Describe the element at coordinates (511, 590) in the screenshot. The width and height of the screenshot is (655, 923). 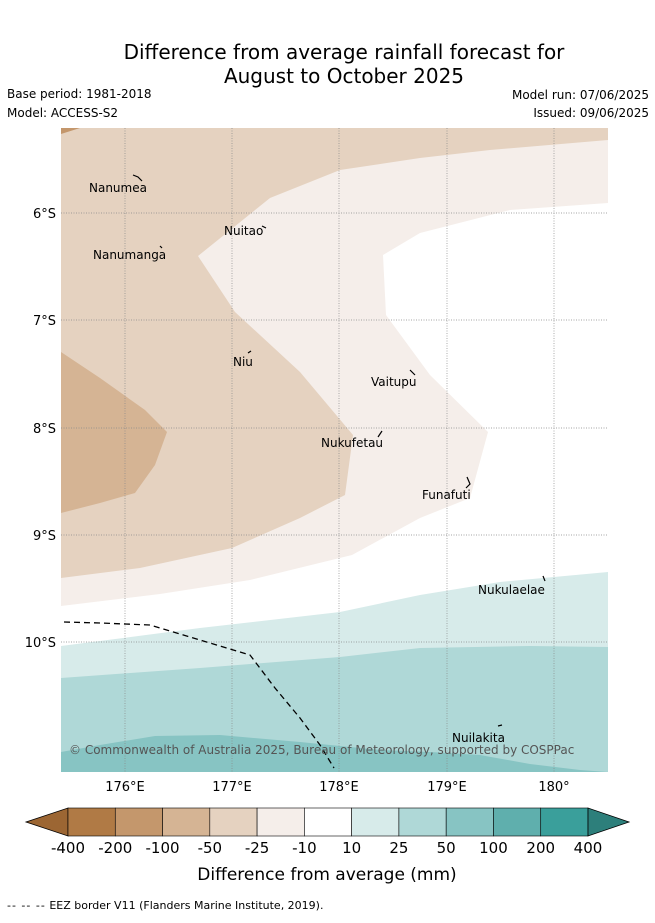
I see `label-nukulaelae: Nukulaelae` at that location.